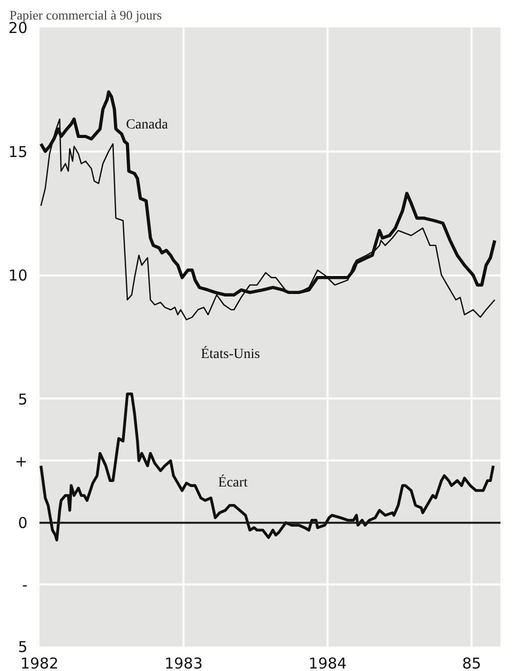 The width and height of the screenshot is (516, 671). I want to click on series-label: Canada, so click(147, 125).